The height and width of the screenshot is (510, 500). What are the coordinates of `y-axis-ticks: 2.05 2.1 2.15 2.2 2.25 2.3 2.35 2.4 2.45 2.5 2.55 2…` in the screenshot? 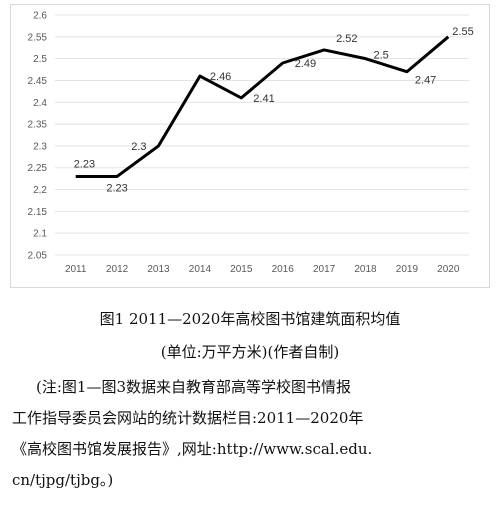 It's located at (38, 136).